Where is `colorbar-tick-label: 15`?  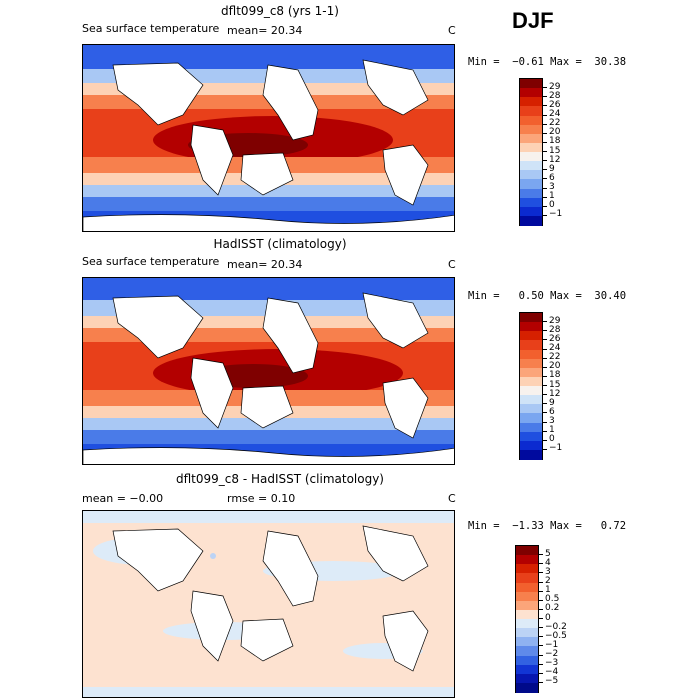 colorbar-tick-label: 15 is located at coordinates (555, 150).